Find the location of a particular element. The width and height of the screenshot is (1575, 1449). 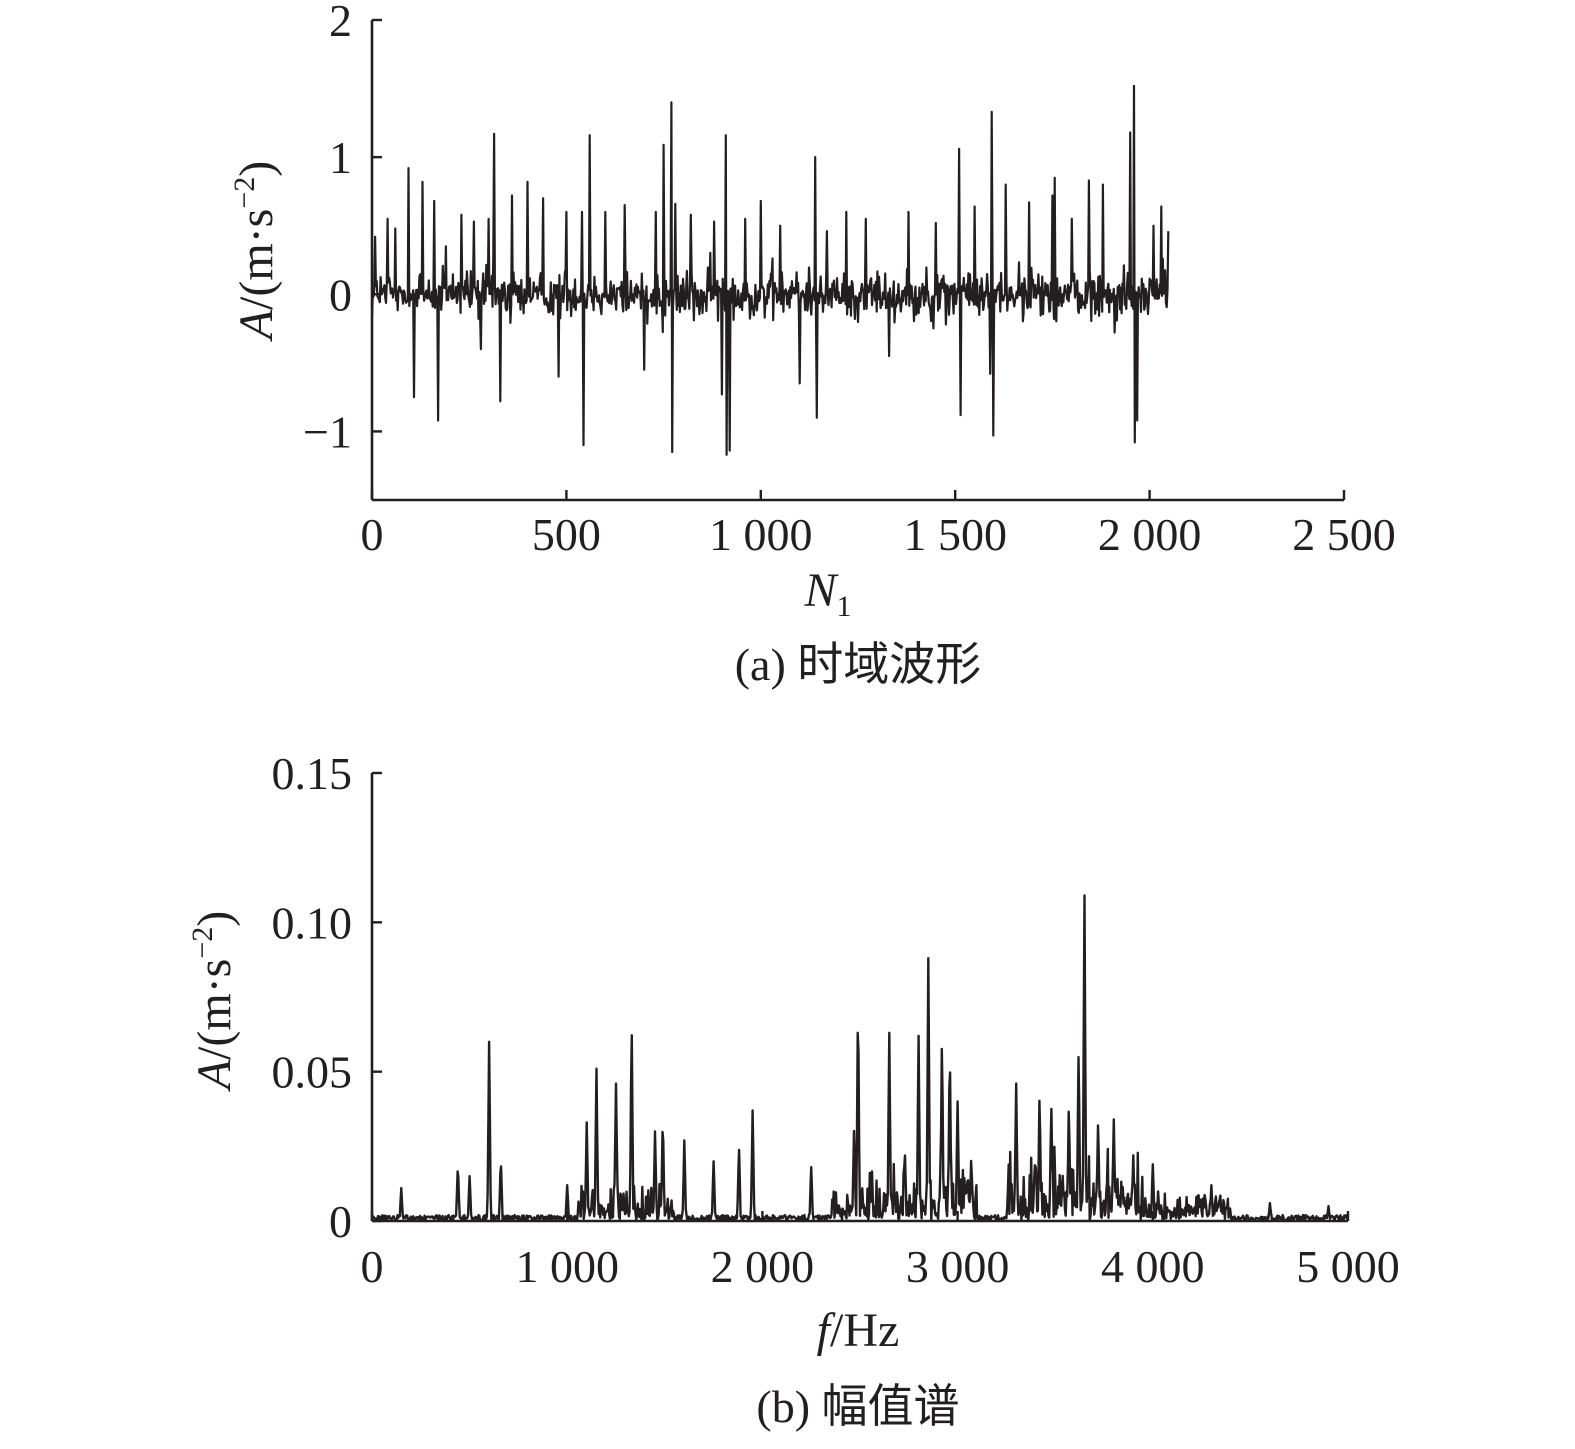

chart-b-caption: (b) 幅值谱 is located at coordinates (857, 1406).